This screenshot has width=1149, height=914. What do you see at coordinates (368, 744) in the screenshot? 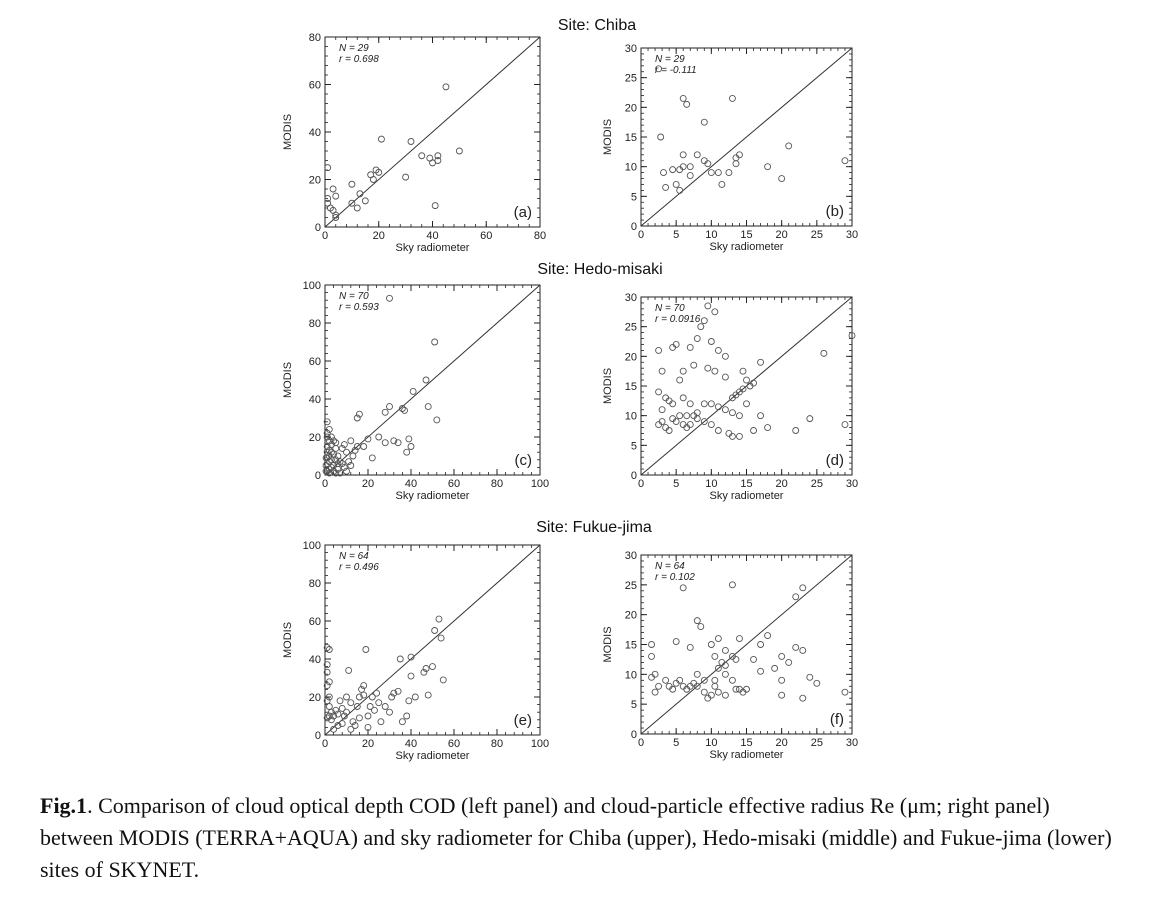
I see `x-tick-label: 20` at bounding box center [368, 744].